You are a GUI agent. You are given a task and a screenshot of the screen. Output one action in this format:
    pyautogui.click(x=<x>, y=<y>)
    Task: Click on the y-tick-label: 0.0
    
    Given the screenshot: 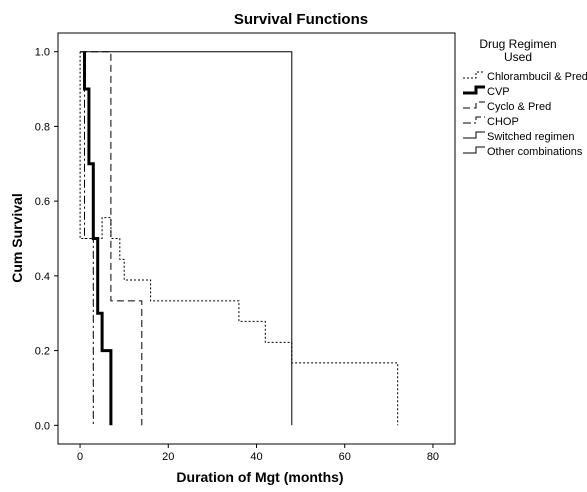 What is the action you would take?
    pyautogui.click(x=42, y=426)
    